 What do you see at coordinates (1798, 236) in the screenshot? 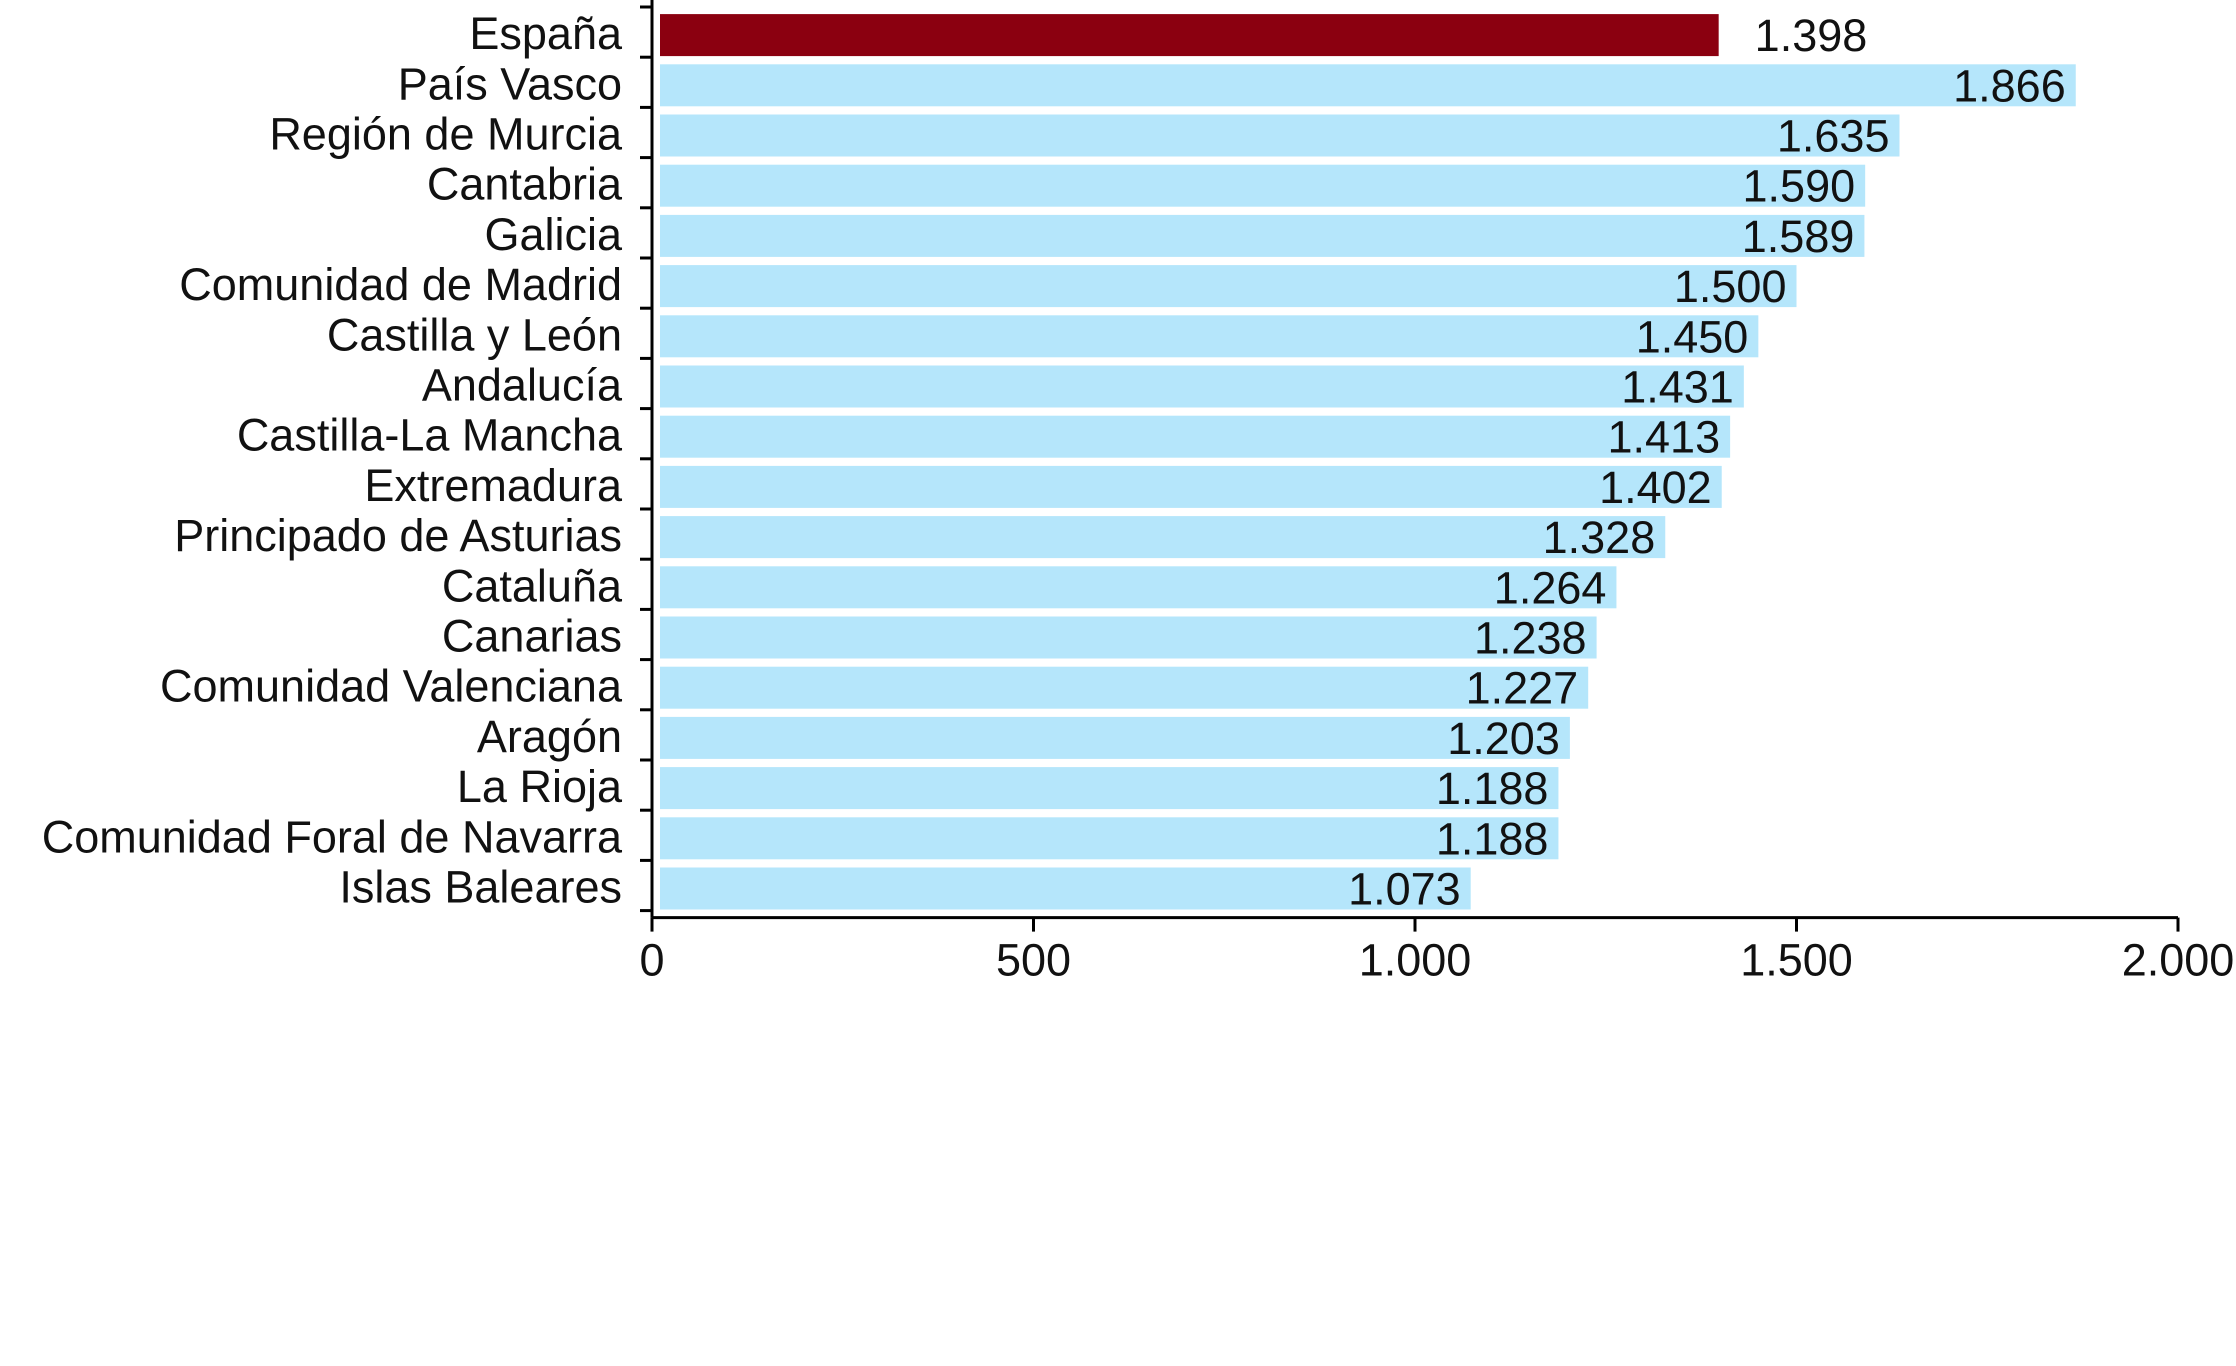
I see `value-label-4: 1.589` at bounding box center [1798, 236].